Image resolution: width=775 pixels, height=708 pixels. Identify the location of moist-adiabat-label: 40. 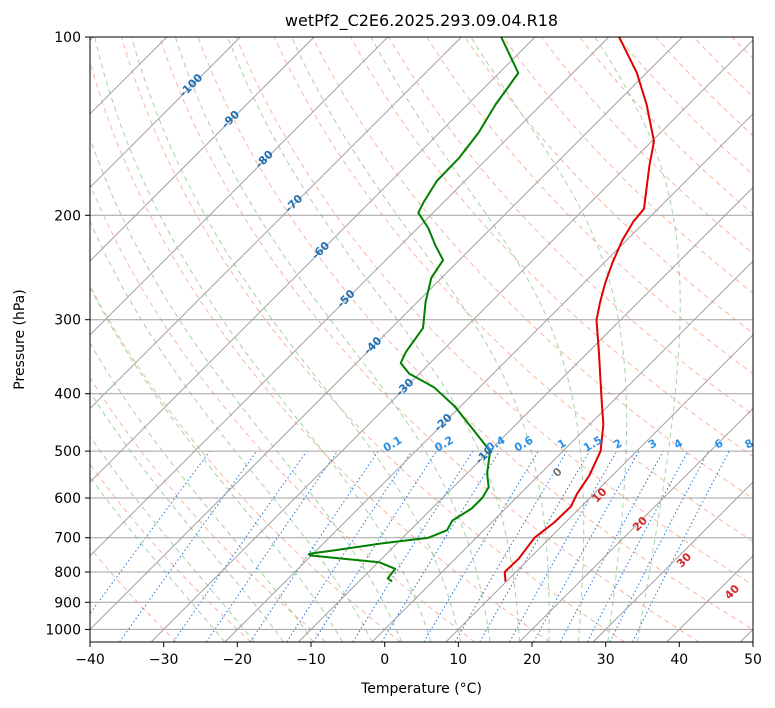
(732, 592).